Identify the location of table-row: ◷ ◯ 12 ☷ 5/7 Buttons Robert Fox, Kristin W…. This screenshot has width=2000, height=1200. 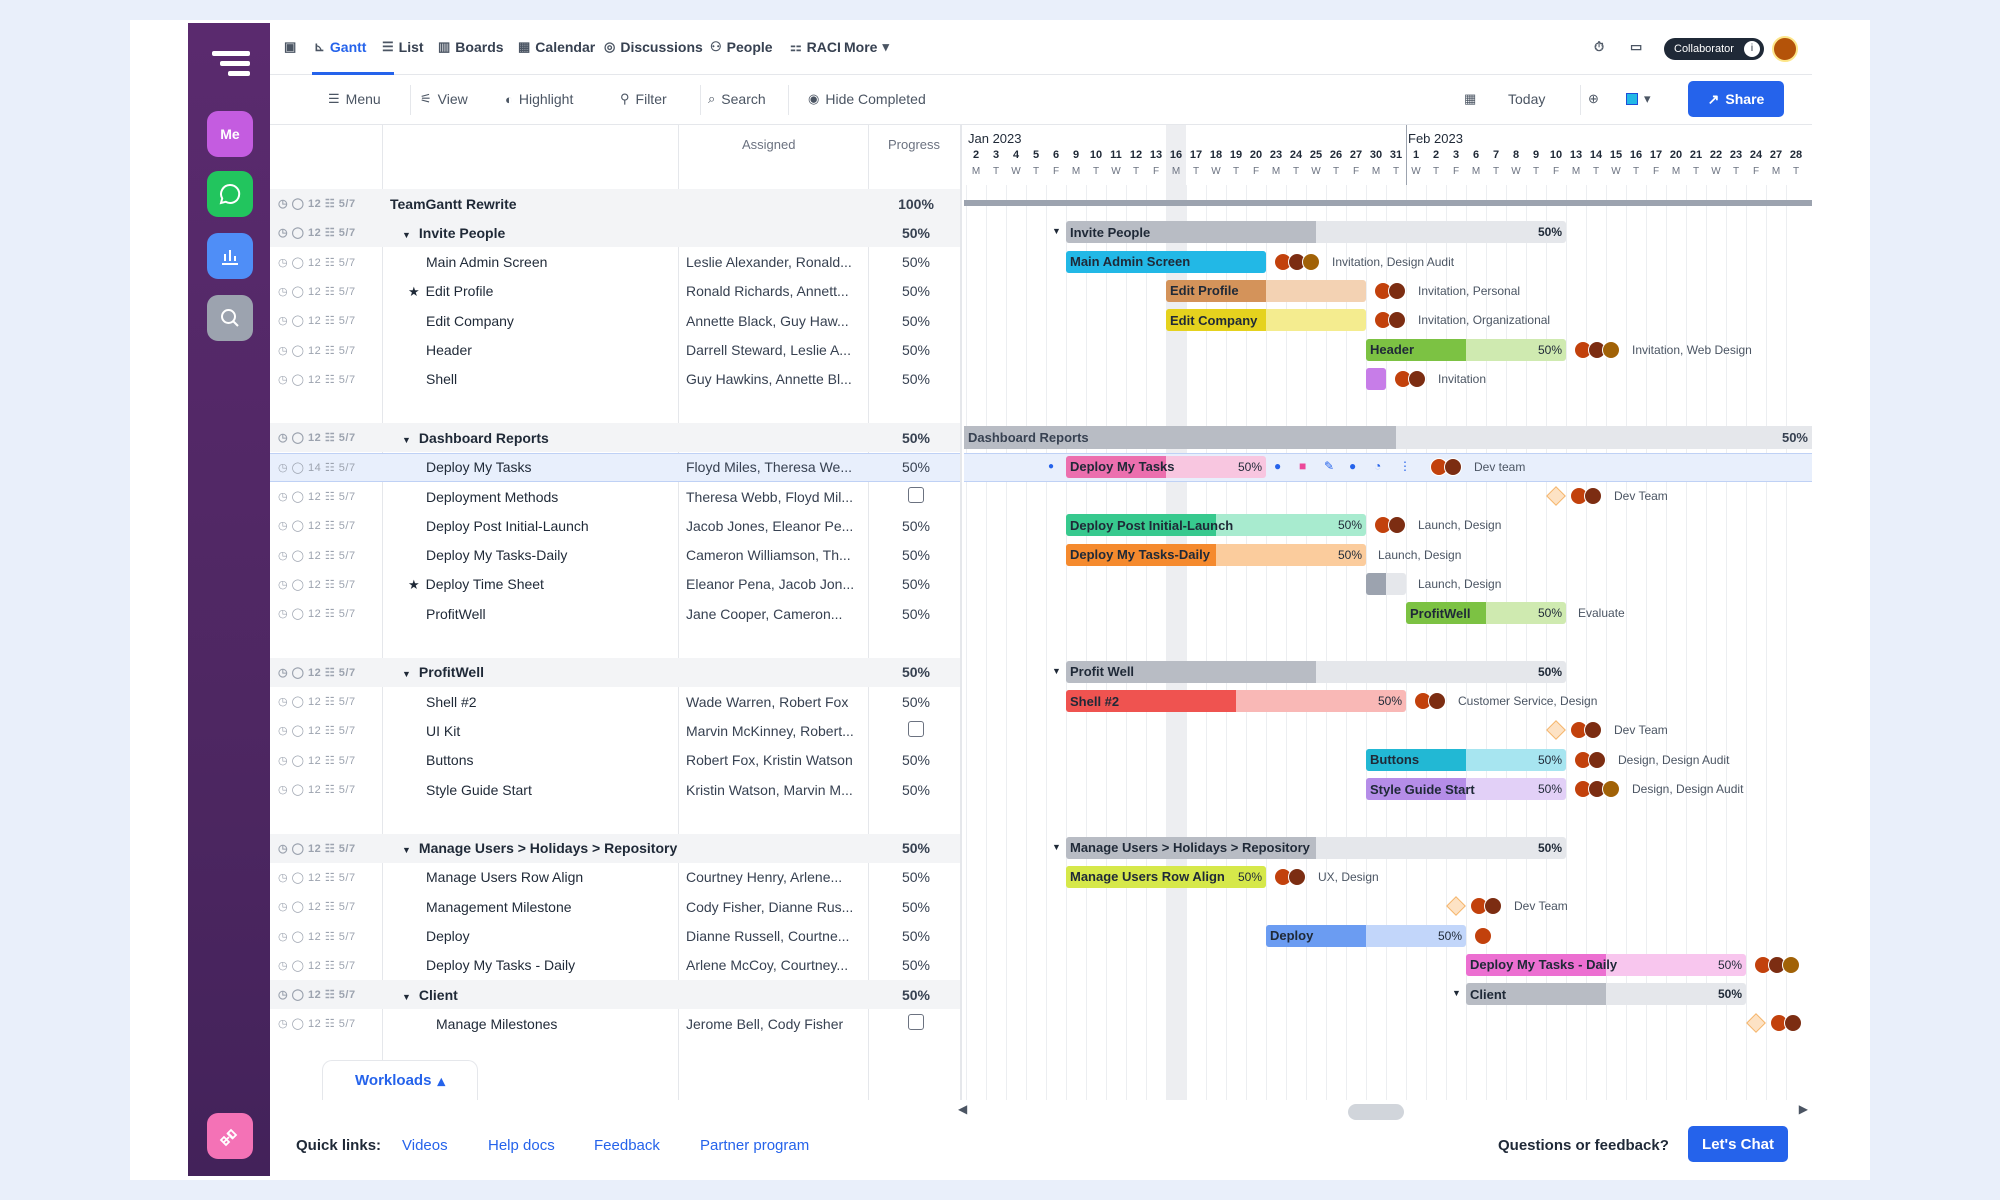
(615, 760).